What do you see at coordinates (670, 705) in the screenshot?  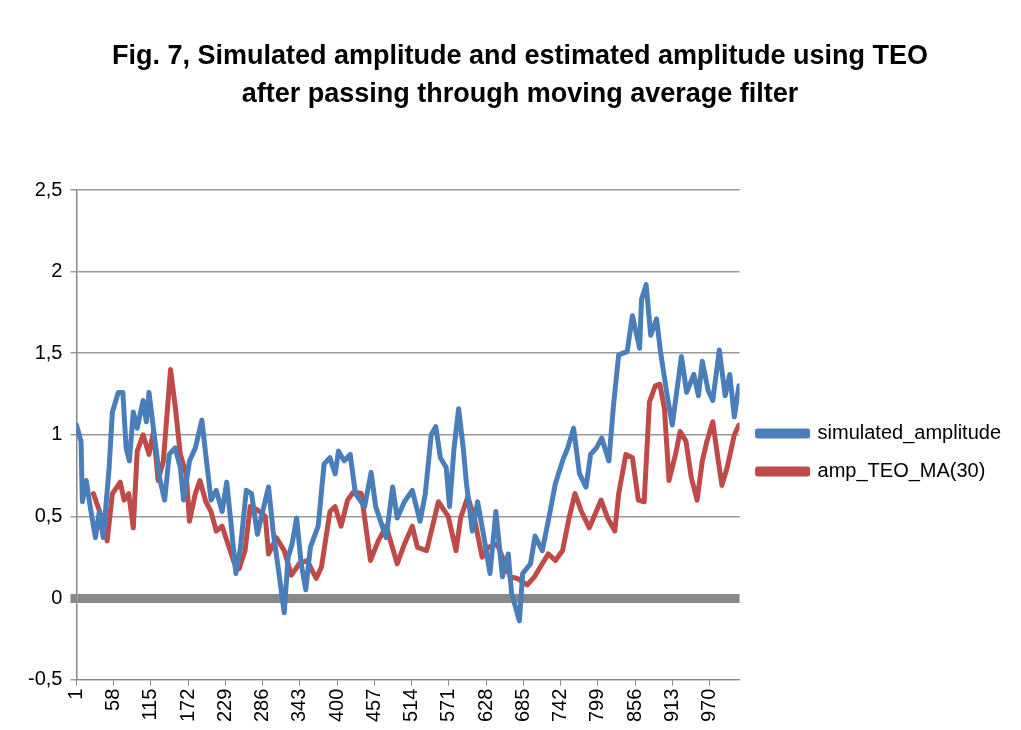 I see `x-tick-label: 913` at bounding box center [670, 705].